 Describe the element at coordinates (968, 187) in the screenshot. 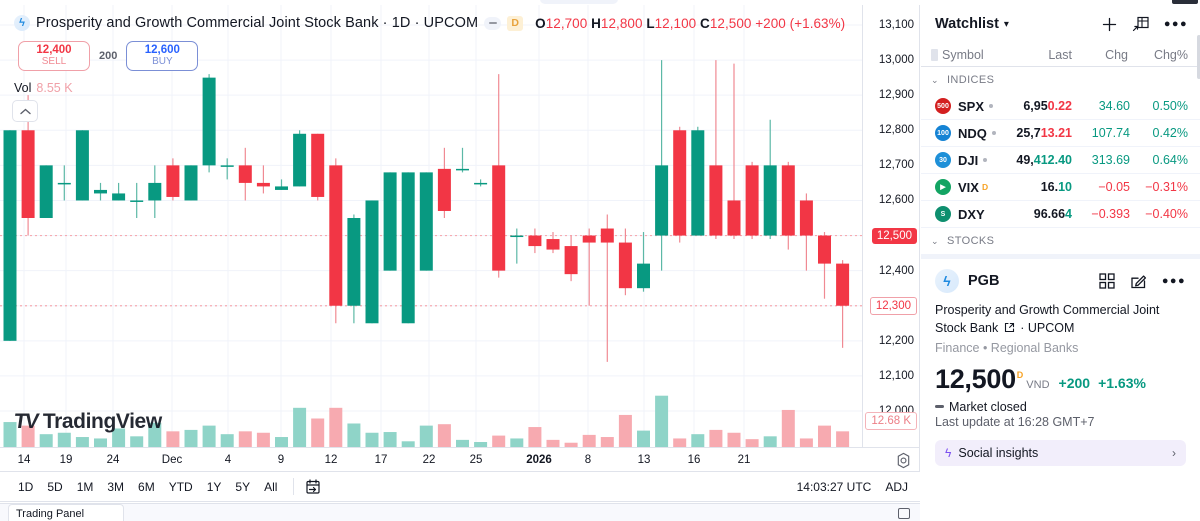

I see `watchlist-symbol: VIX` at that location.